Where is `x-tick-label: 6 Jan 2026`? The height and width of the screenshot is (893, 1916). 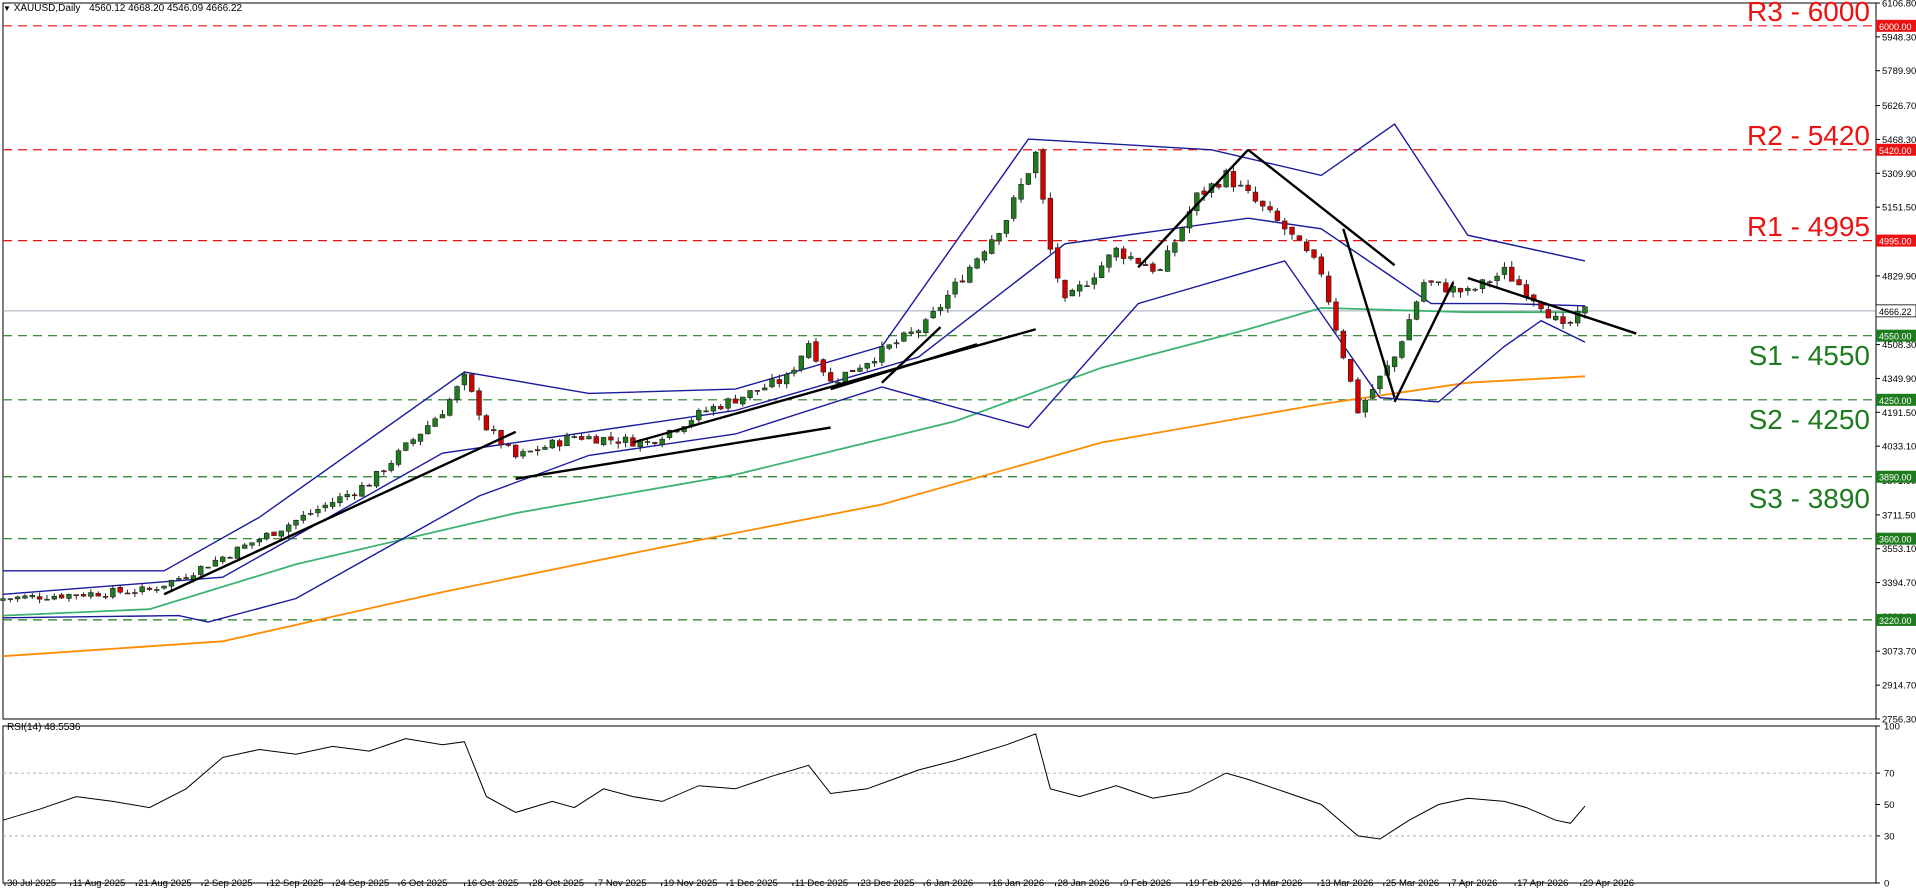
x-tick-label: 6 Jan 2026 is located at coordinates (949, 883).